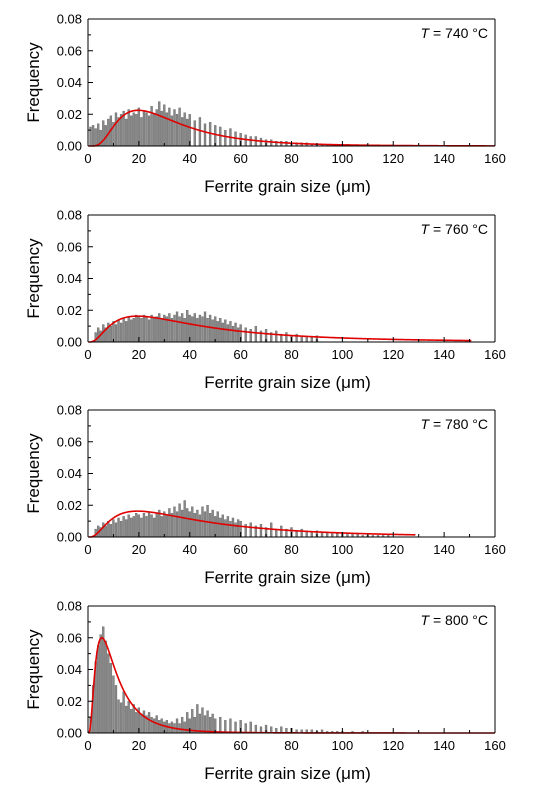 The height and width of the screenshot is (801, 539). Describe the element at coordinates (33, 669) in the screenshot. I see `y-axis-title: Frequency` at that location.